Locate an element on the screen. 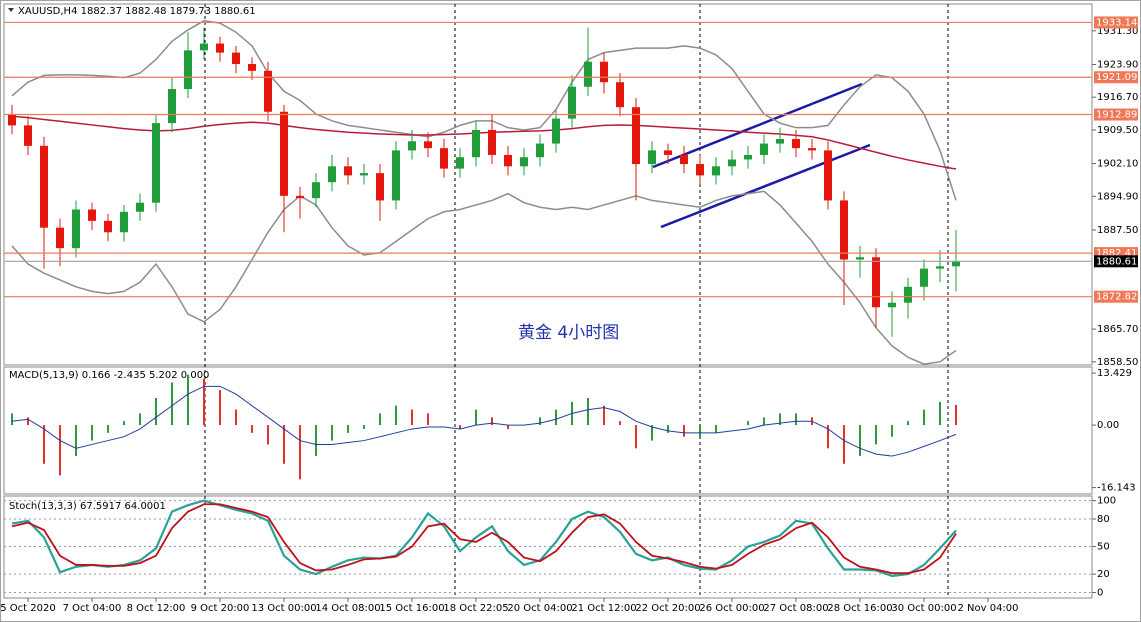  x-tick-label: 28 Oct 16:00 is located at coordinates (859, 608).